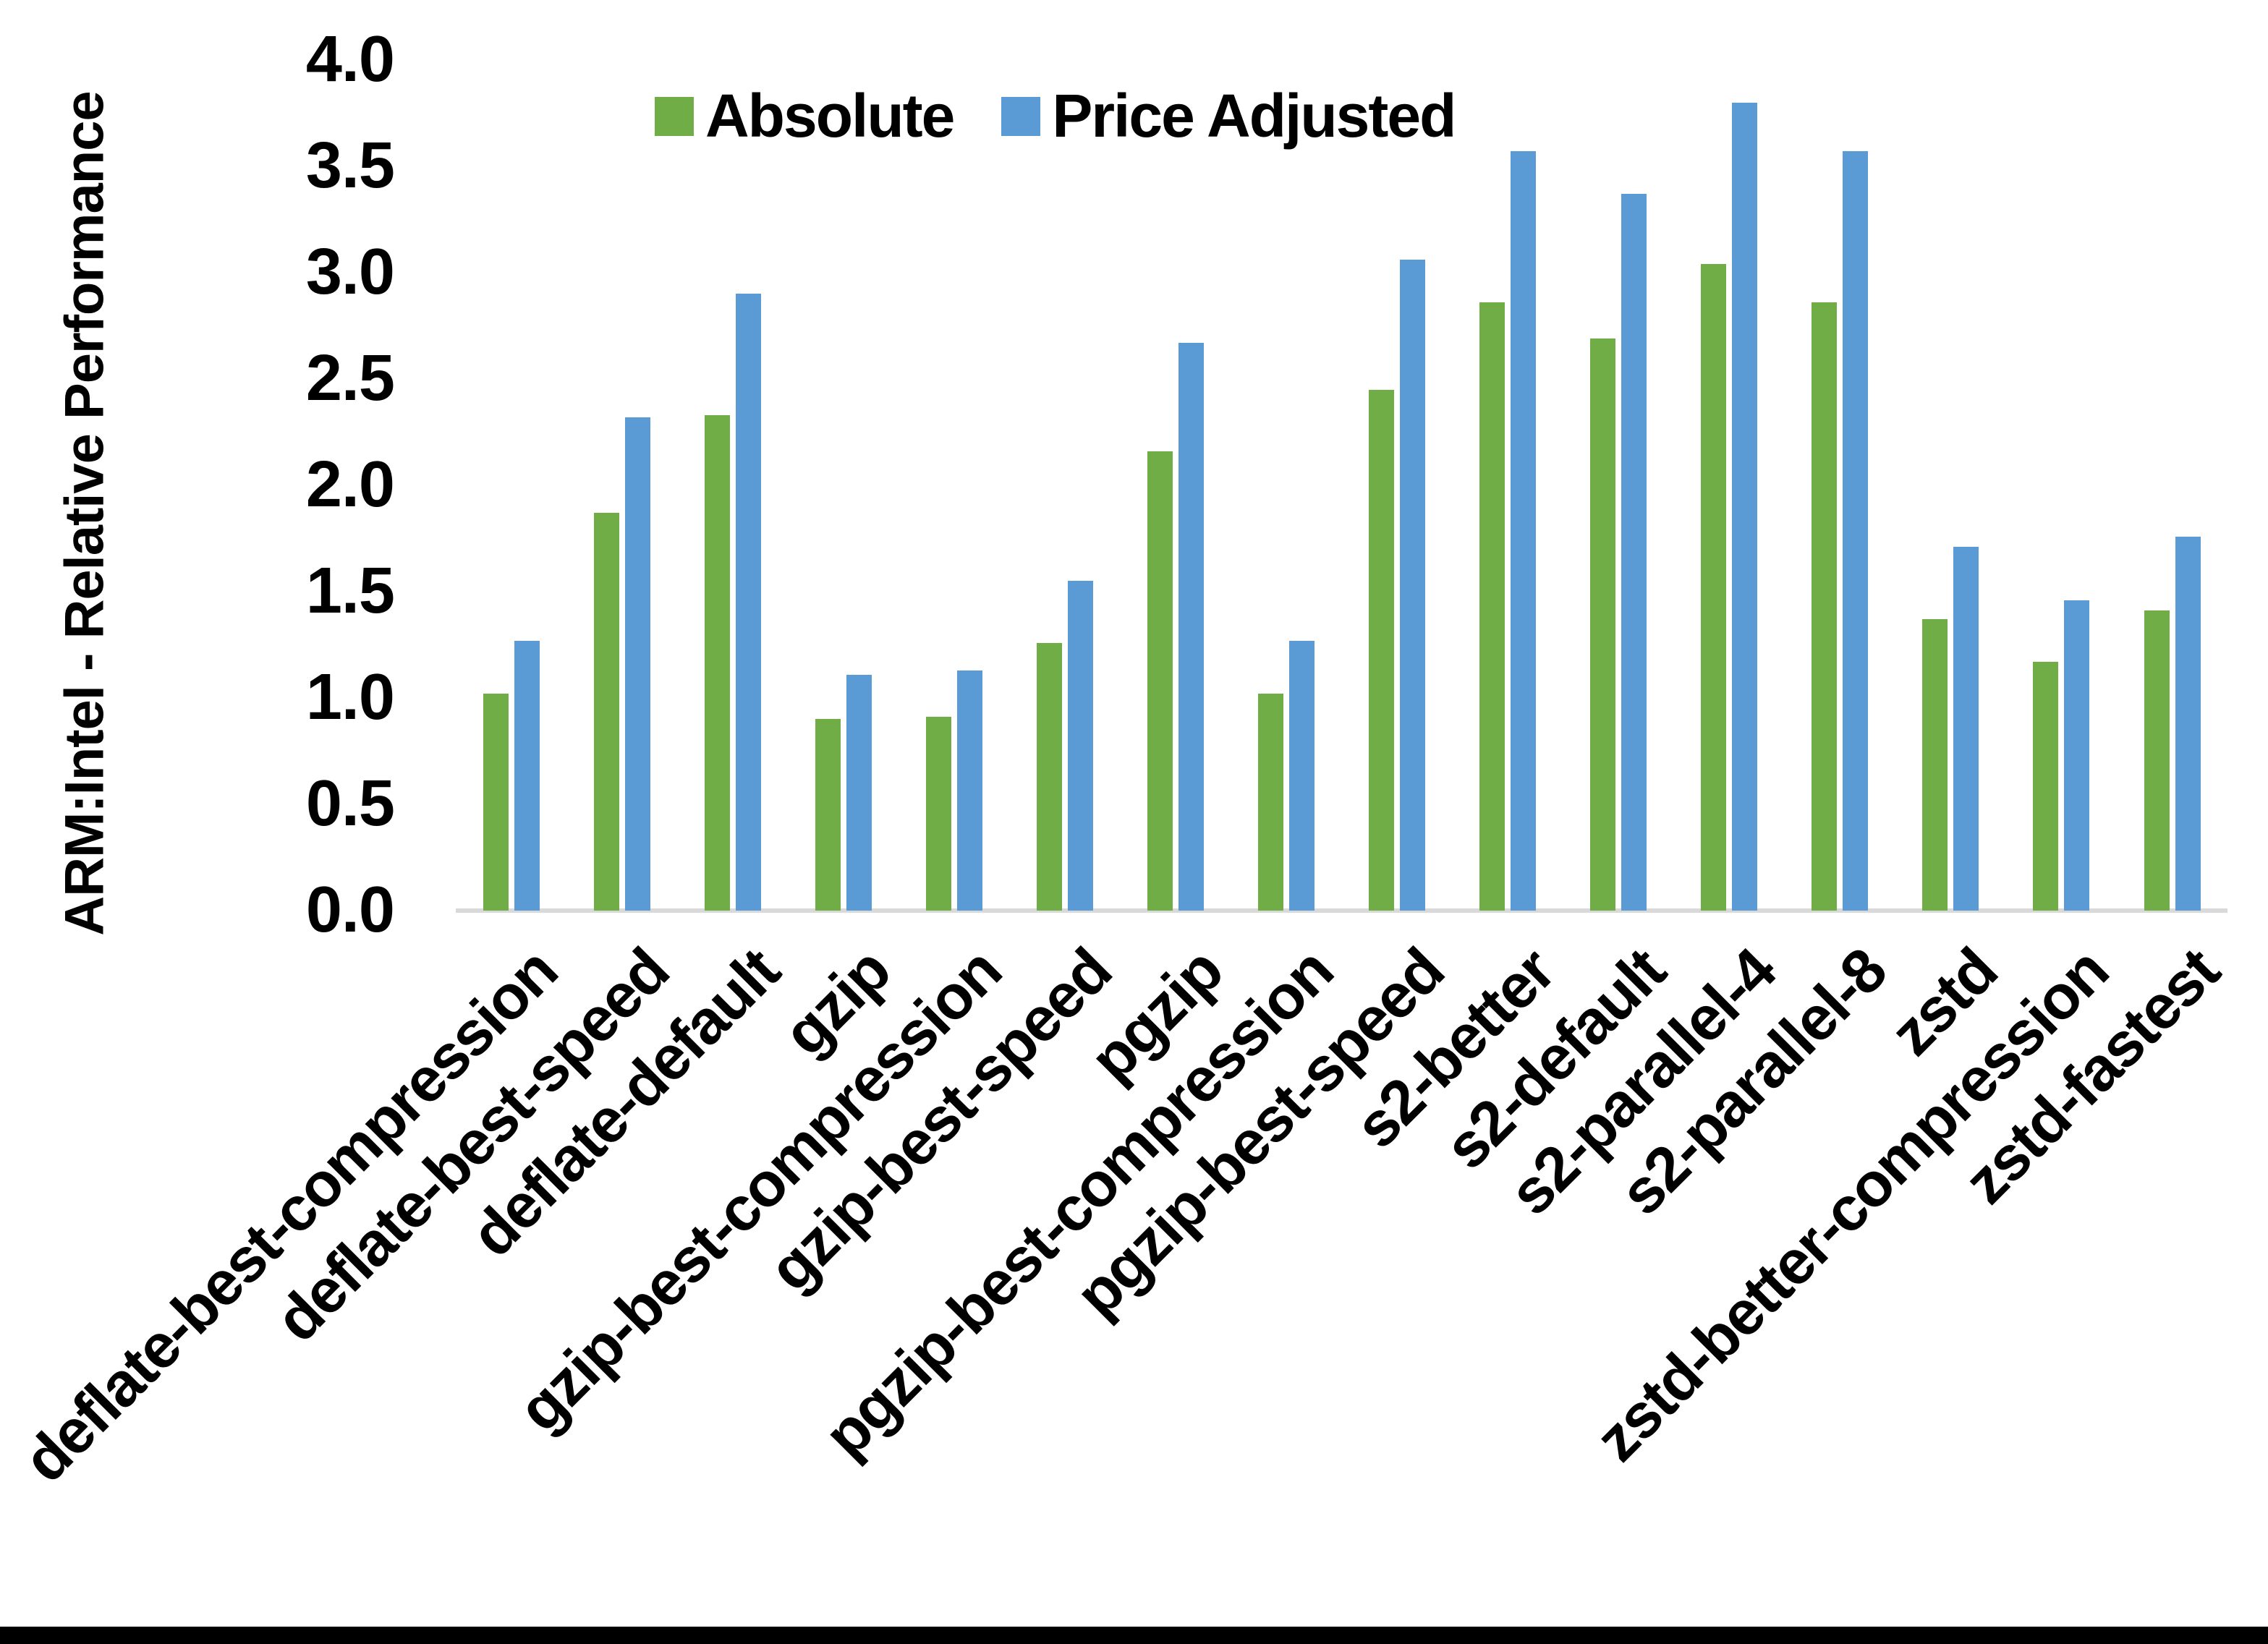 The image size is (2268, 1644). What do you see at coordinates (1966, 729) in the screenshot?
I see `bar-price-adjusted-zstd` at bounding box center [1966, 729].